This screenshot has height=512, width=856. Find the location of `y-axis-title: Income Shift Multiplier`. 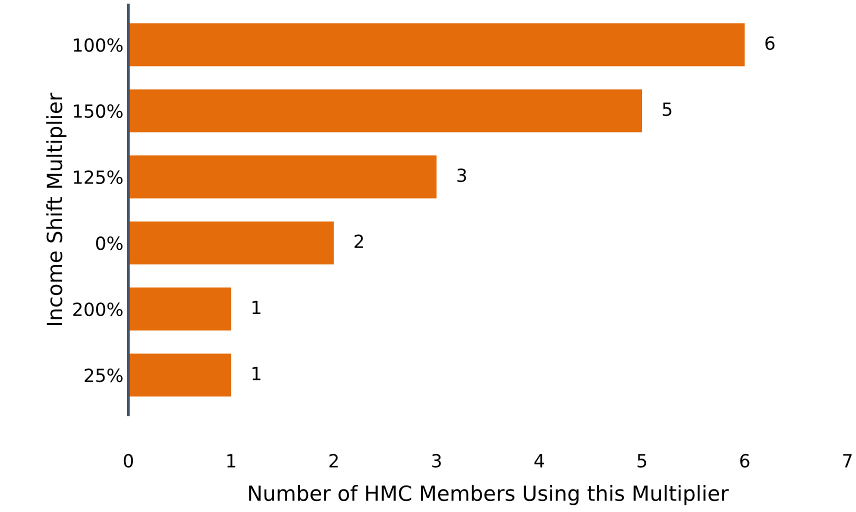

y-axis-title: Income Shift Multiplier is located at coordinates (56, 209).